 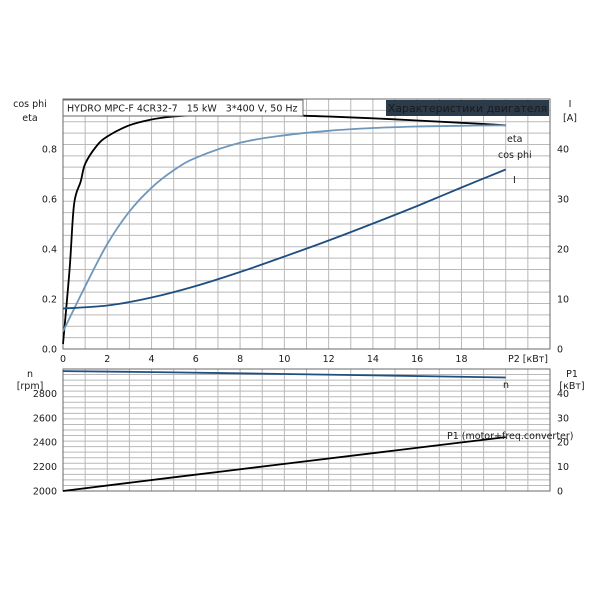 I want to click on y-left-tick-label: 2800, so click(x=45, y=394).